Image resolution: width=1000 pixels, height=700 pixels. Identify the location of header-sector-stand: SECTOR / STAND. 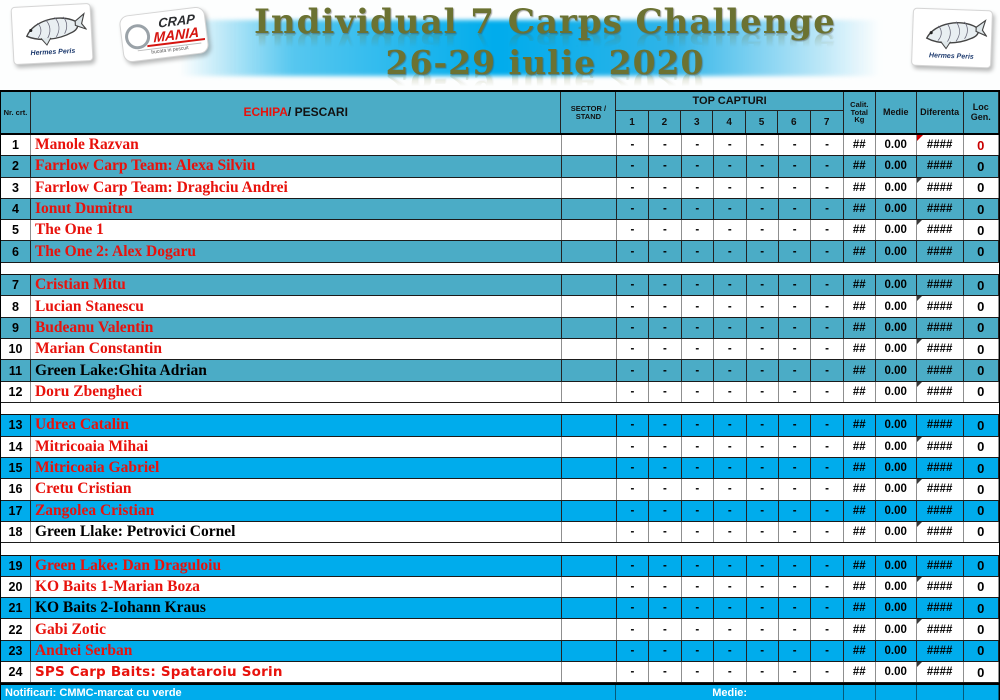
(589, 112).